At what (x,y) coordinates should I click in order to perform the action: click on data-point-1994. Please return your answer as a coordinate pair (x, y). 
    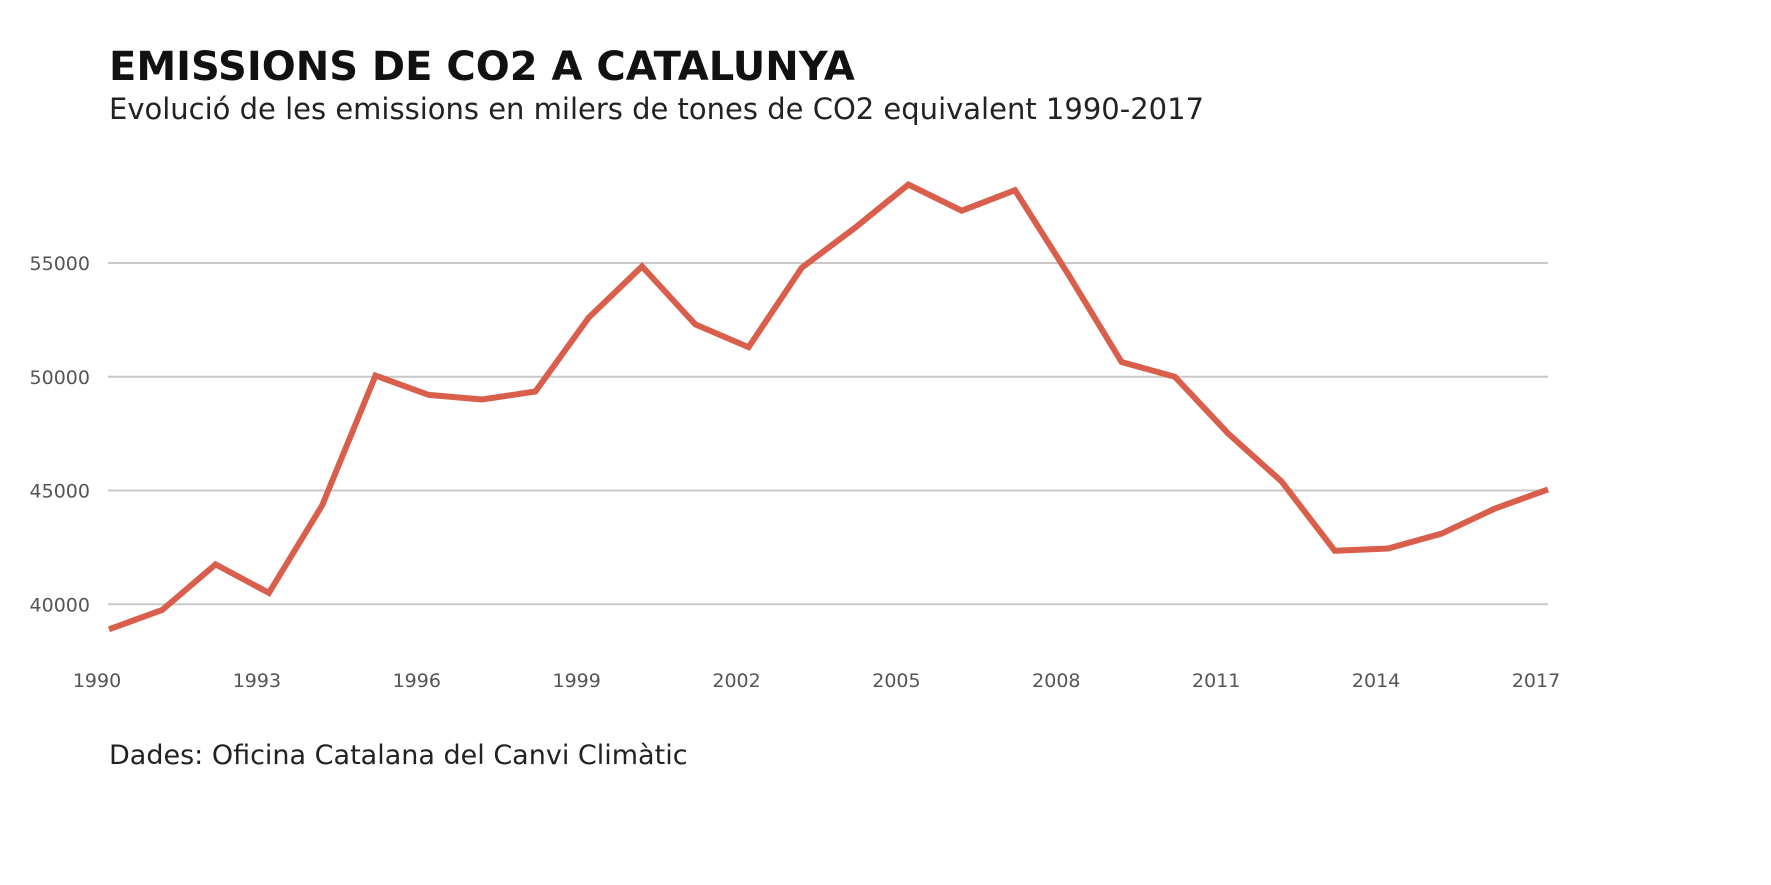
    Looking at the image, I should click on (322, 505).